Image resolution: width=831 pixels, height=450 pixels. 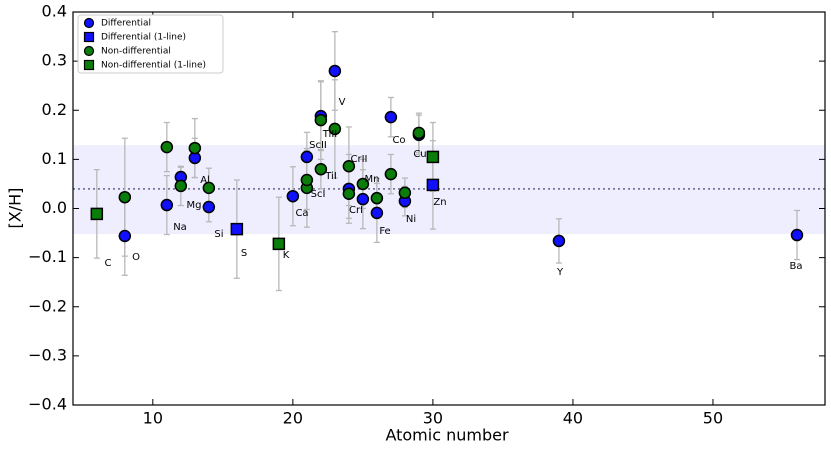 I want to click on element-label: K, so click(x=286, y=255).